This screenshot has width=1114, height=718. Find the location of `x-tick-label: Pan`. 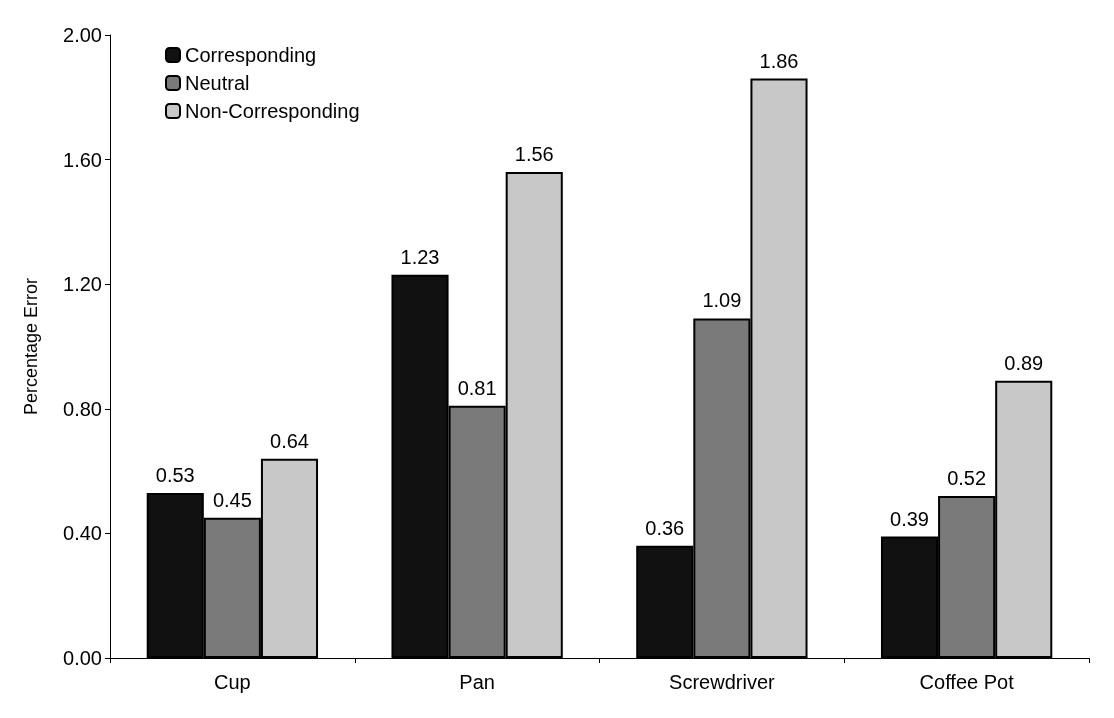

x-tick-label: Pan is located at coordinates (477, 682).